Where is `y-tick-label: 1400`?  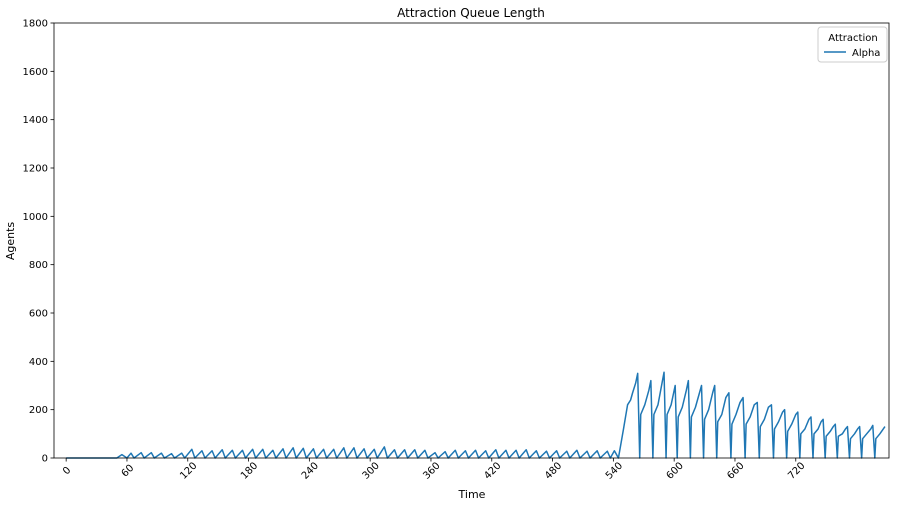
y-tick-label: 1400 is located at coordinates (35, 120).